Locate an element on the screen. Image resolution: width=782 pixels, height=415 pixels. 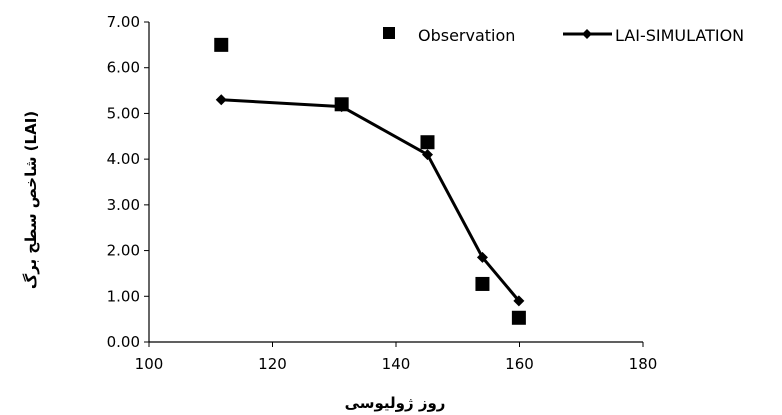
legend-simulation-label: LAI-SIMULATION is located at coordinates (679, 35).